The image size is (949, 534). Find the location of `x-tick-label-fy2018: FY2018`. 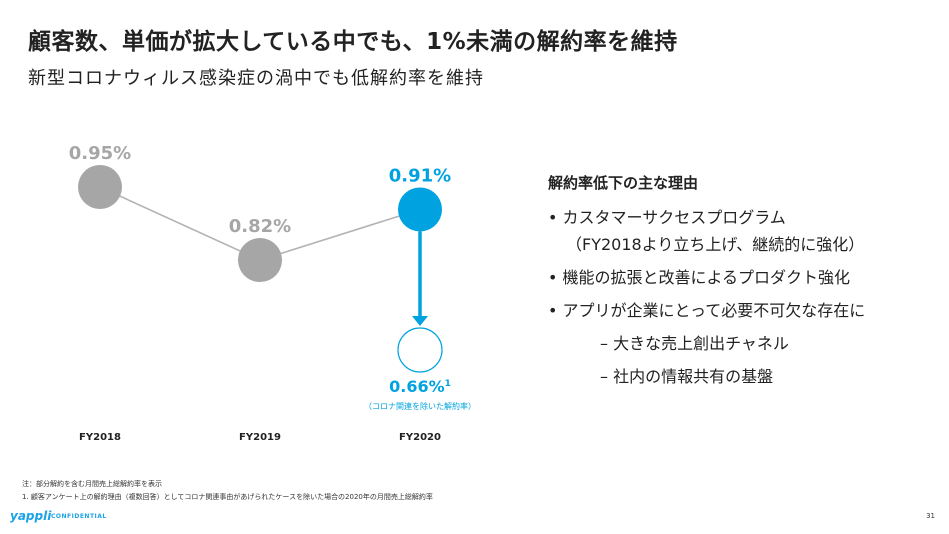

x-tick-label-fy2018: FY2018 is located at coordinates (100, 437).